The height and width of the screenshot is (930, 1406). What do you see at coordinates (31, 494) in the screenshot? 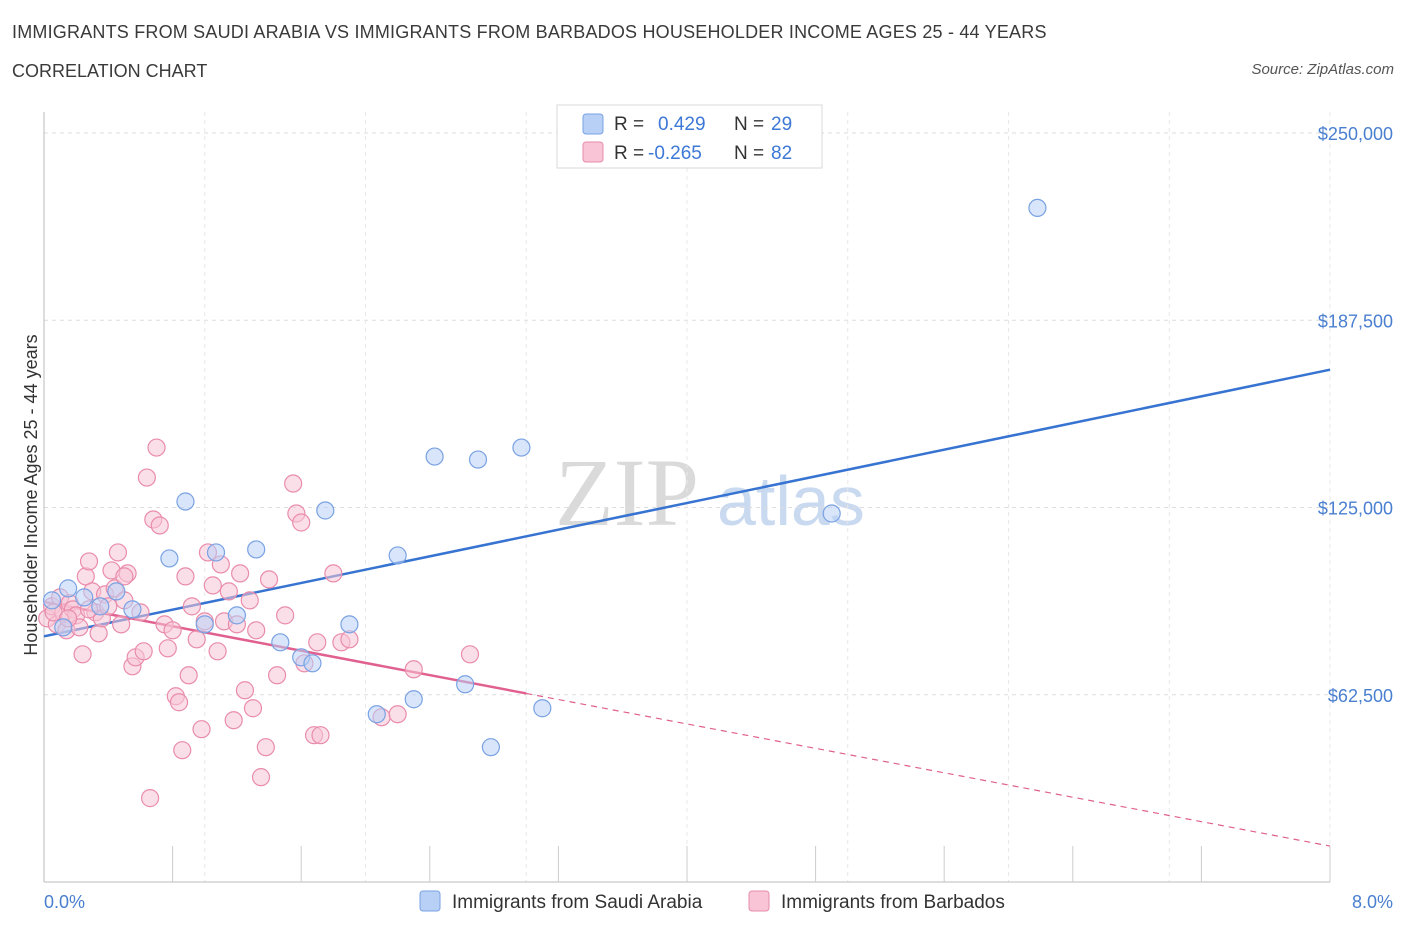
I see `y-axis-label: Householder Income Ages 25 - 44 years` at bounding box center [31, 494].